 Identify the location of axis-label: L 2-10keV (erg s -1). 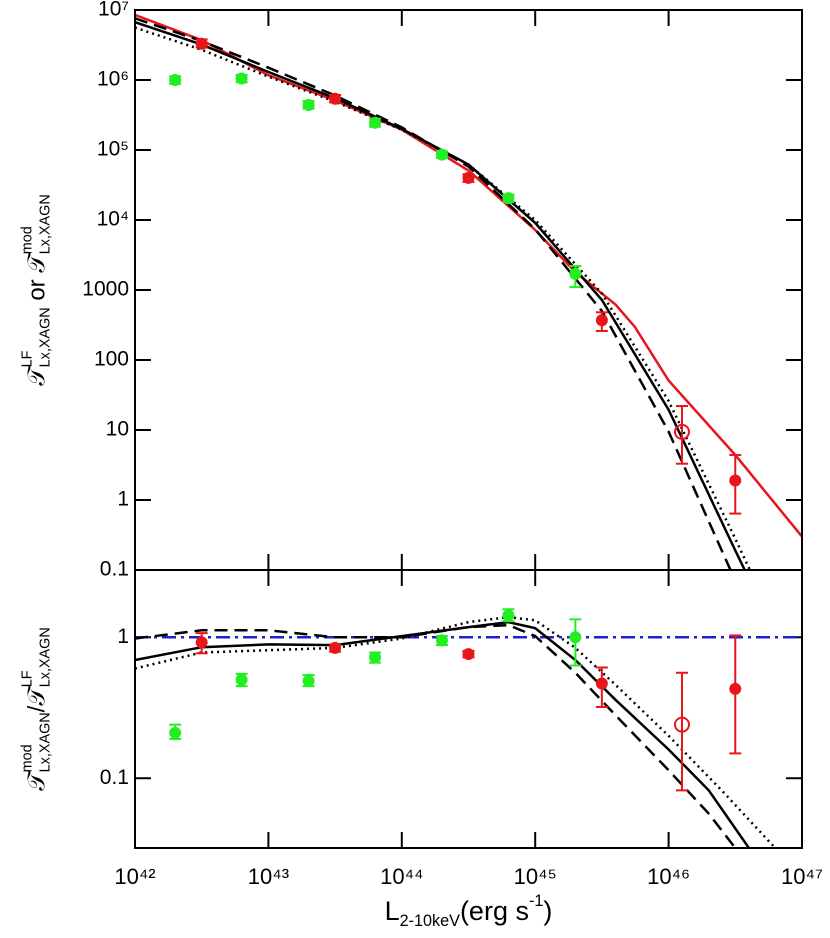
(469, 911).